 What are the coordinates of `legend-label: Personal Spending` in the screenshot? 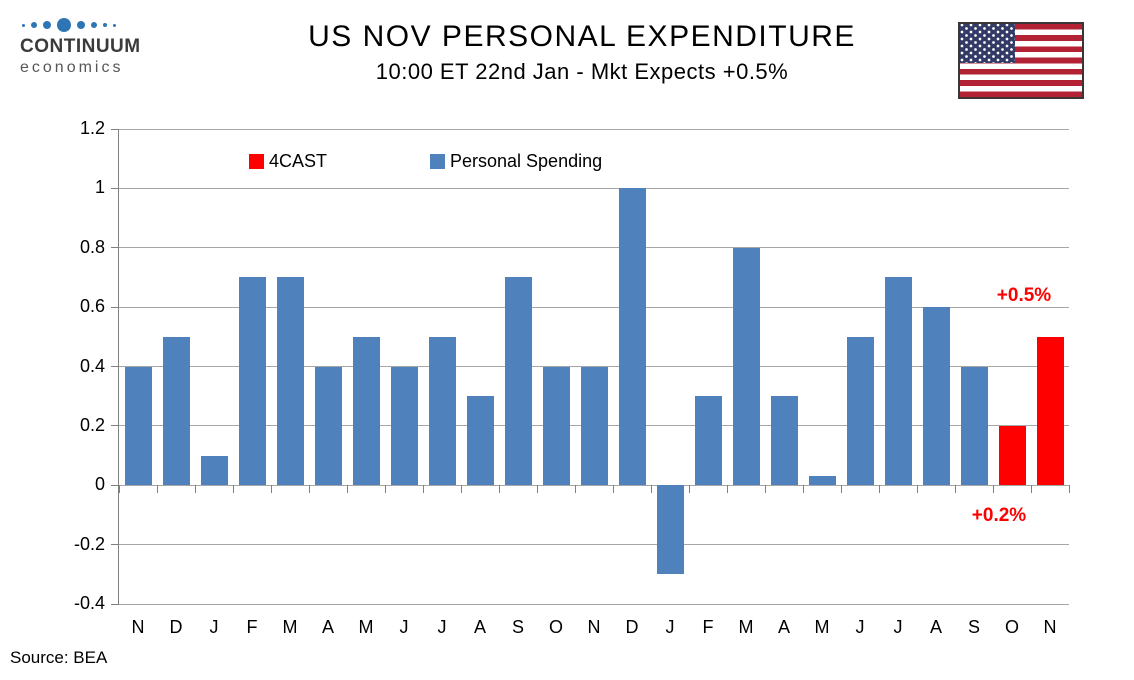 It's located at (526, 161).